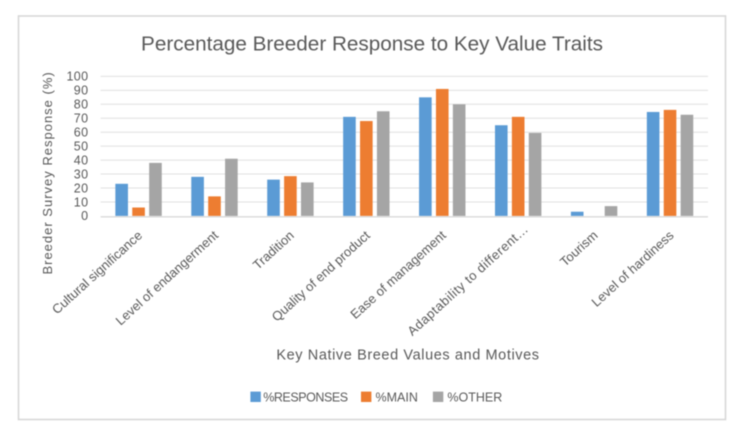  Describe the element at coordinates (77, 77) in the screenshot. I see `svg-text: 100` at that location.